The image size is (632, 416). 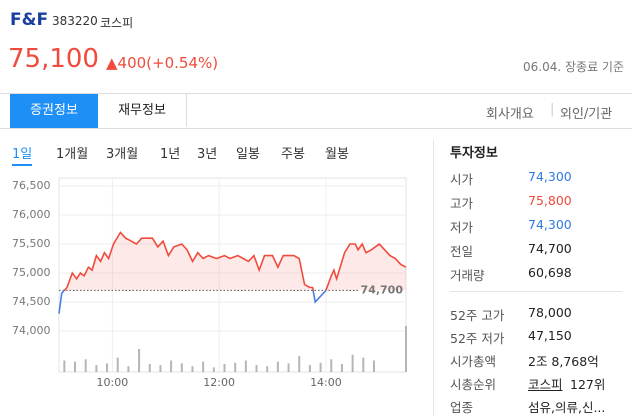 I want to click on y-tick-label: 75,000, so click(x=31, y=272).